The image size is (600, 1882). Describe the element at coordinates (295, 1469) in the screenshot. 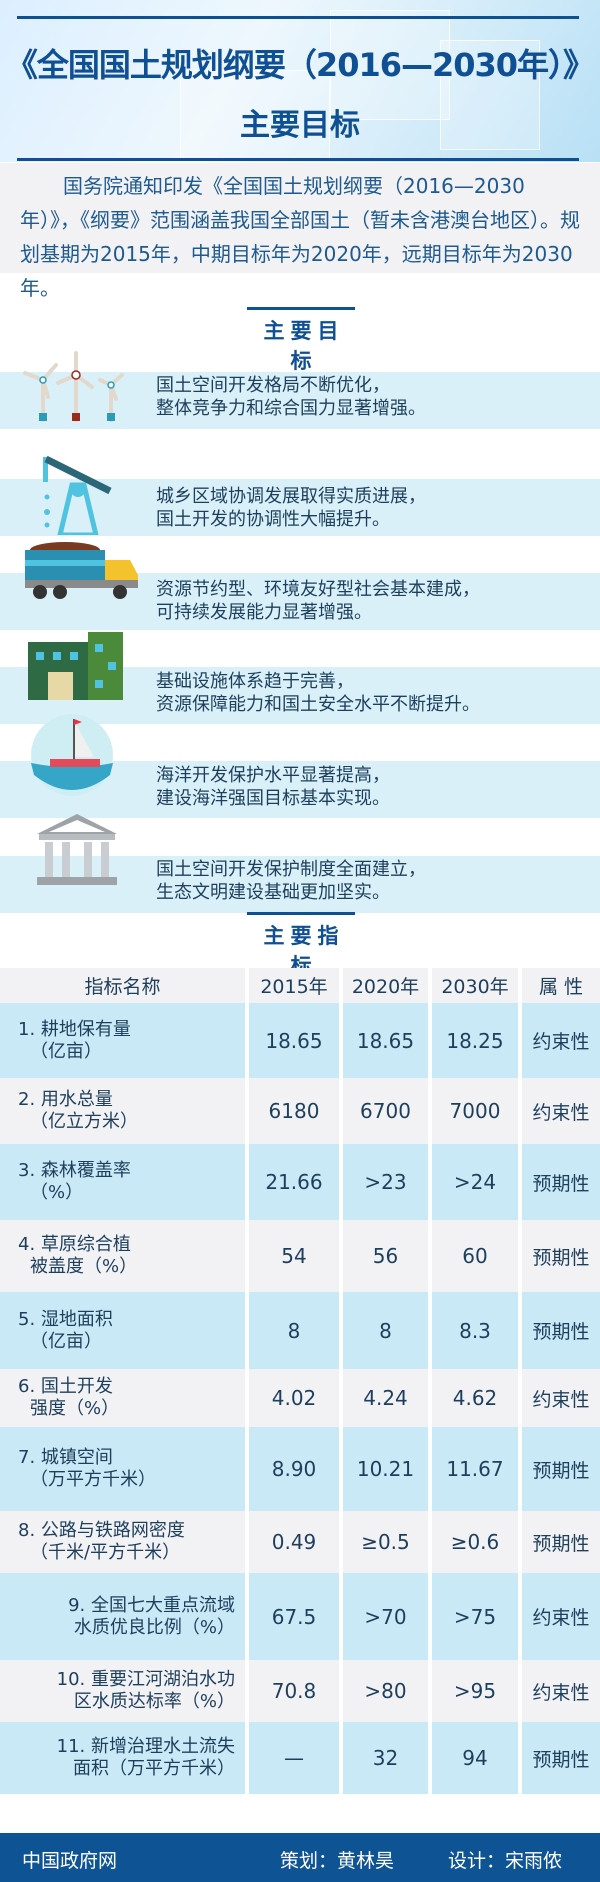

I see `value-2015: 8.90` at that location.